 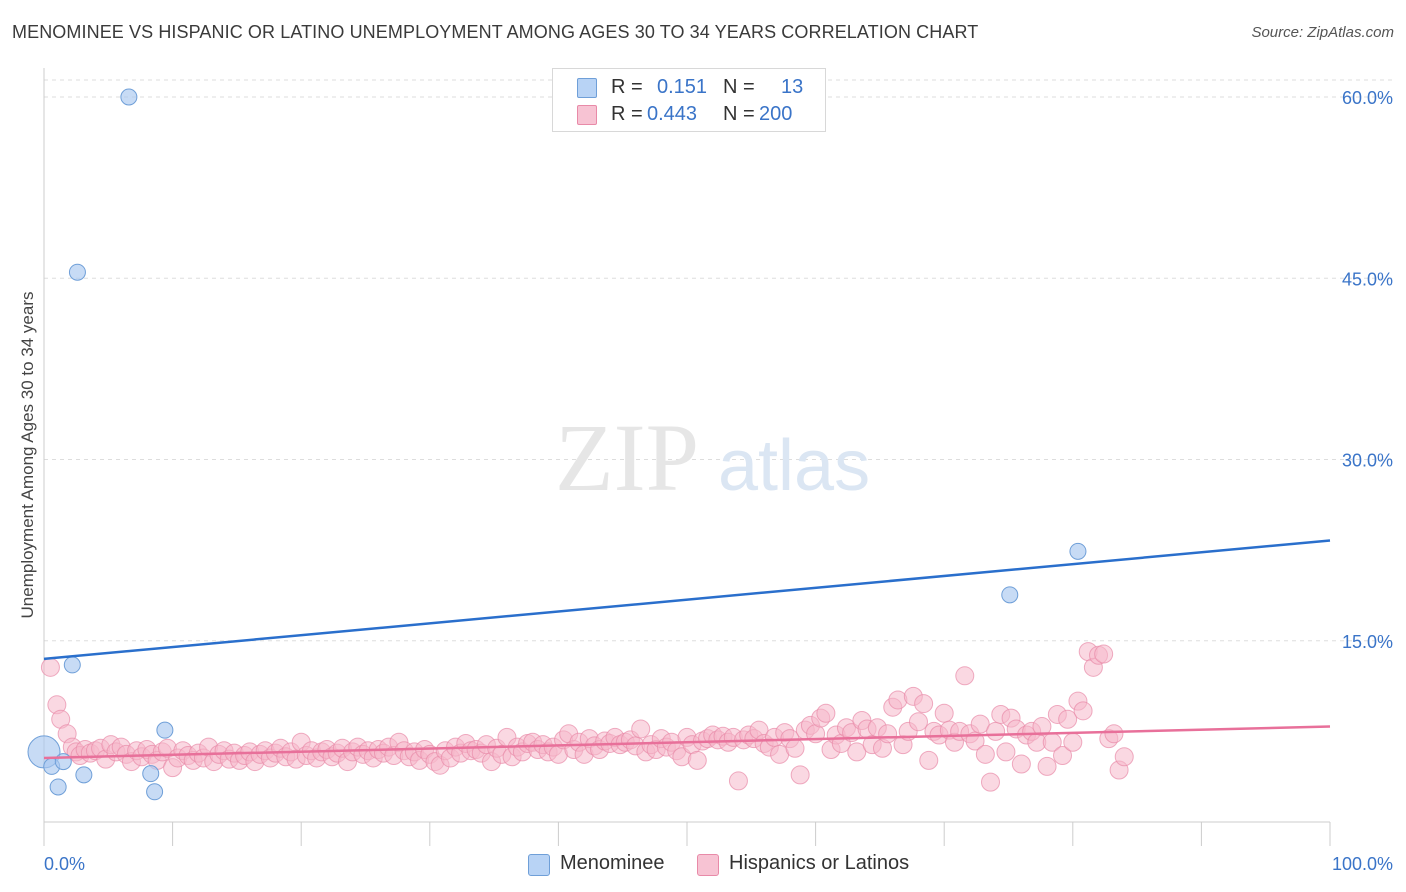 What do you see at coordinates (1362, 864) in the screenshot?
I see `x-tick-label: 100.0%` at bounding box center [1362, 864].